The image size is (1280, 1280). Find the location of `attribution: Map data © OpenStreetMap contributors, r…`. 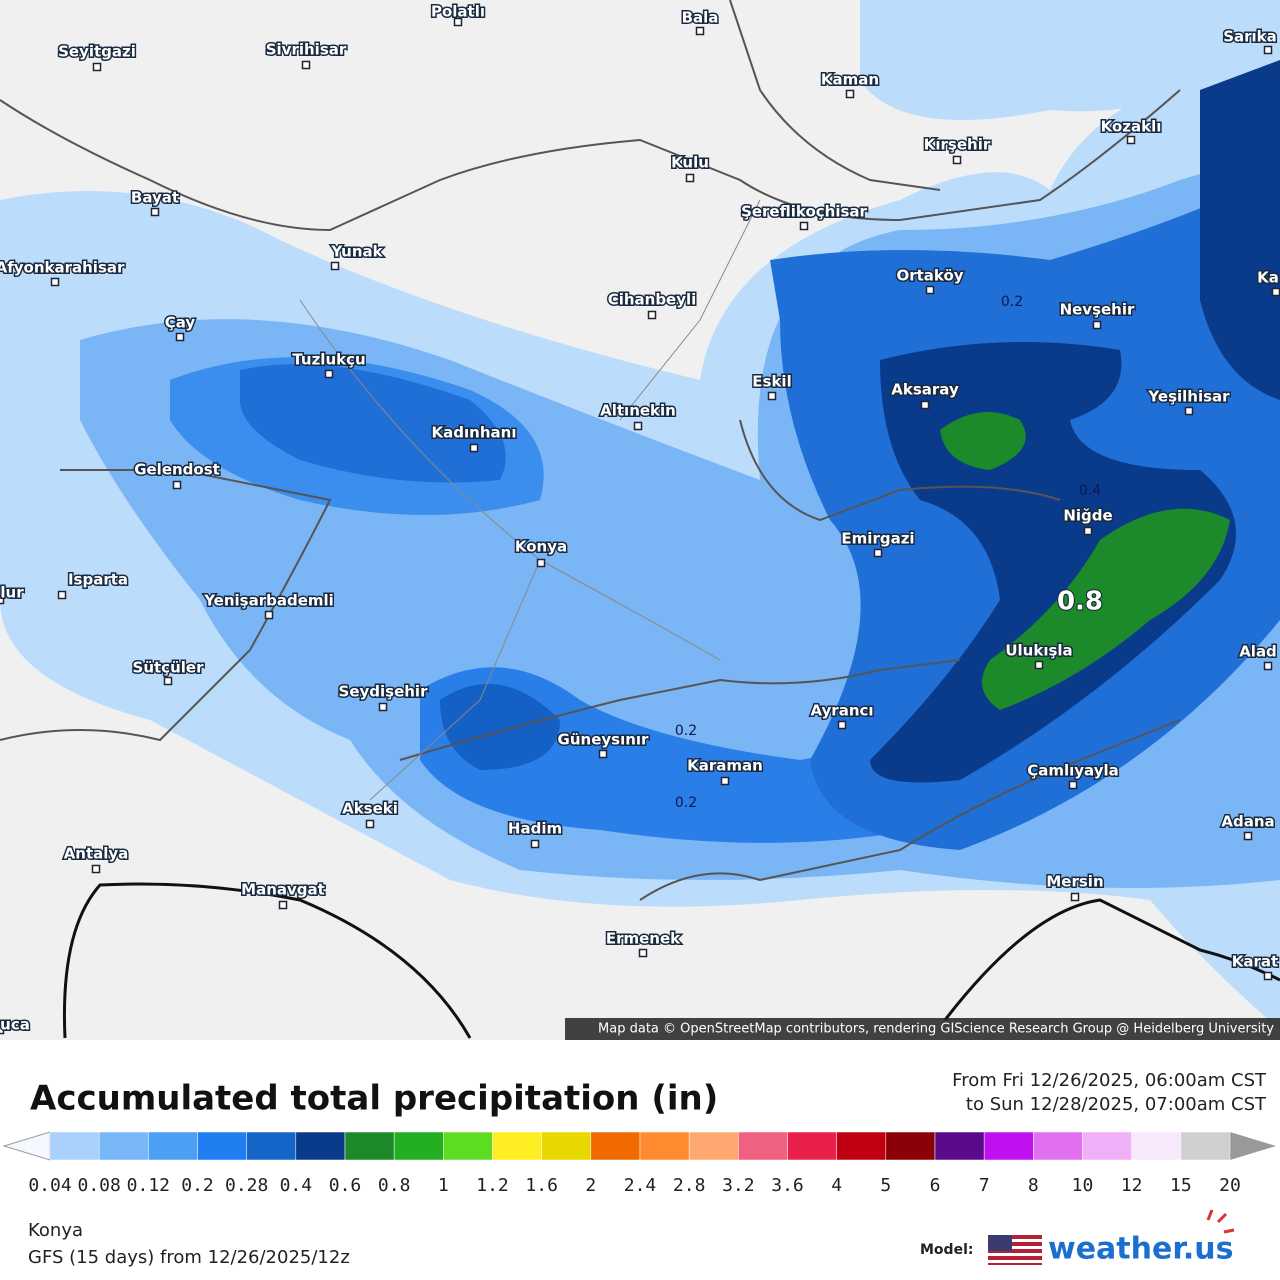

attribution: Map data © OpenStreetMap contributors, r… is located at coordinates (936, 1029).